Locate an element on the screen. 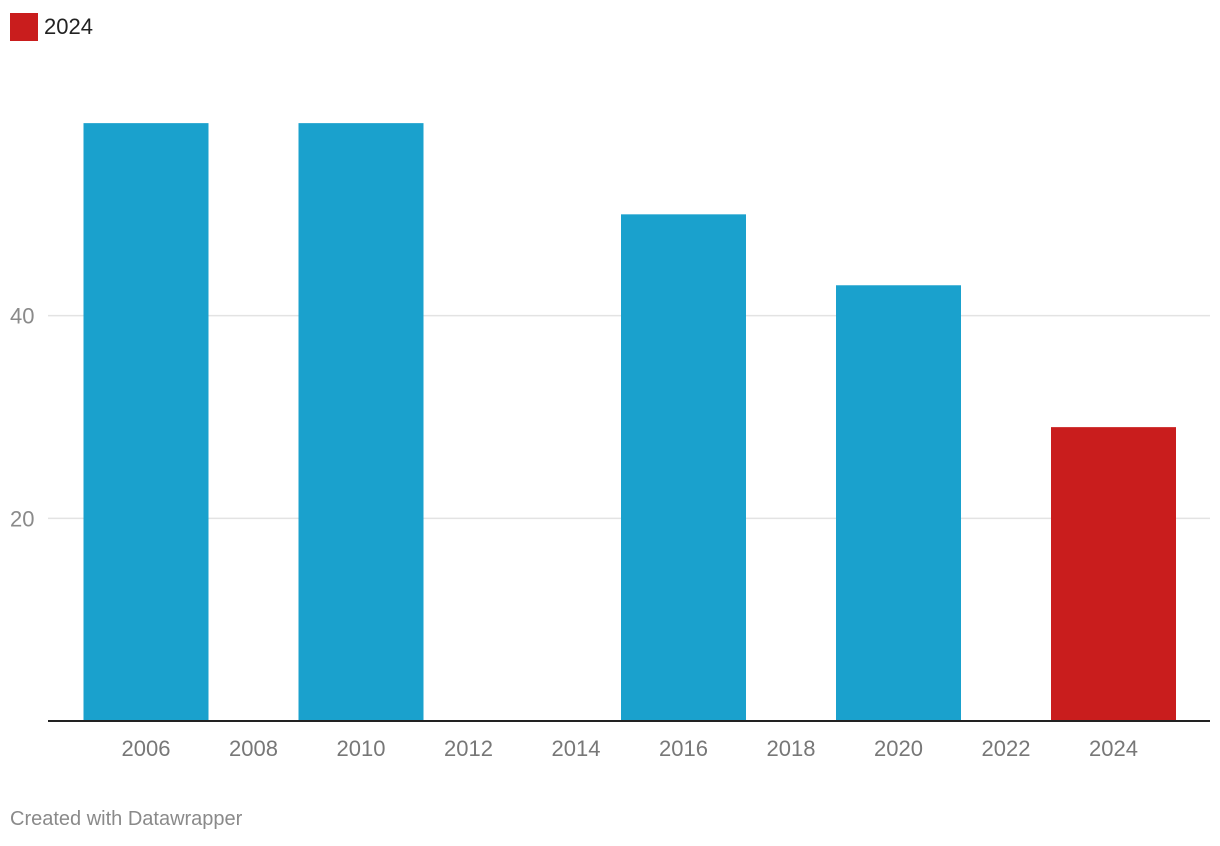 Image resolution: width=1220 pixels, height=846 pixels. x-tick-label-2022: 2022 is located at coordinates (1006, 748).